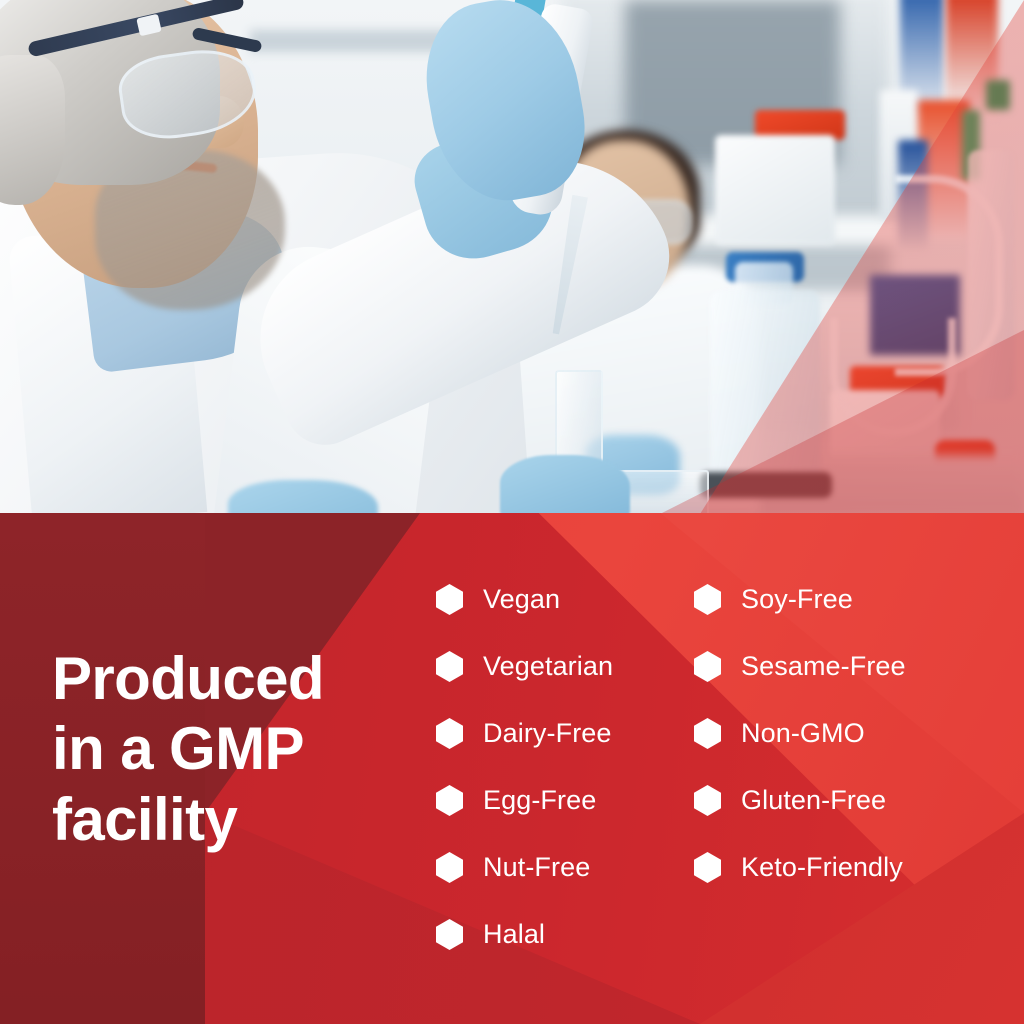 This screenshot has width=1024, height=1024. Describe the element at coordinates (540, 800) in the screenshot. I see `feature-label: Egg-Free` at that location.